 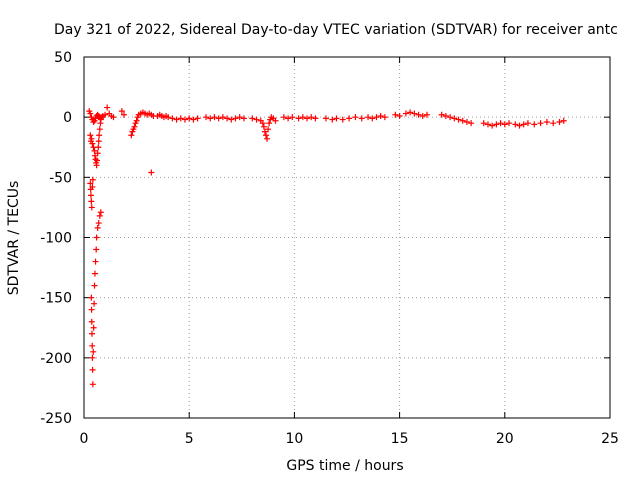 What do you see at coordinates (294, 439) in the screenshot?
I see `x-tick-label: 10` at bounding box center [294, 439].